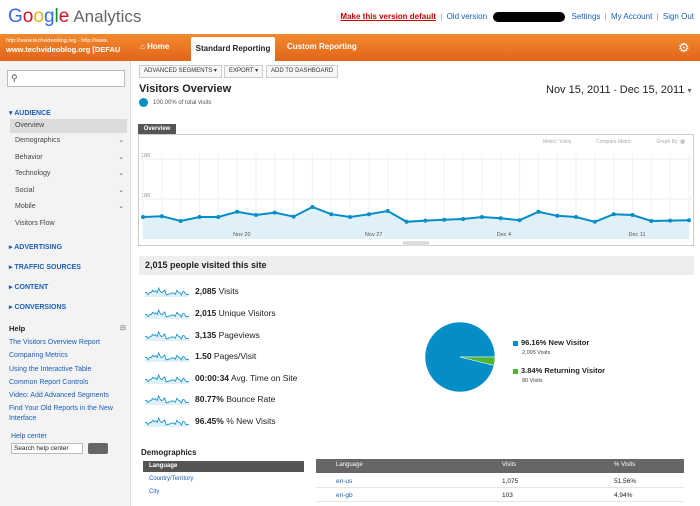  What do you see at coordinates (217, 291) in the screenshot?
I see `metric-text: 2,085 Visits` at bounding box center [217, 291].